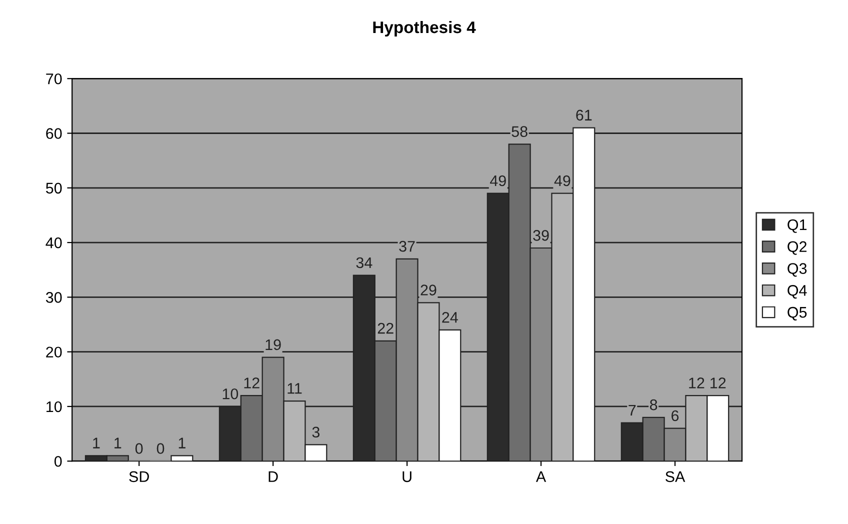 The image size is (848, 524). I want to click on legend-label: Q5, so click(797, 313).